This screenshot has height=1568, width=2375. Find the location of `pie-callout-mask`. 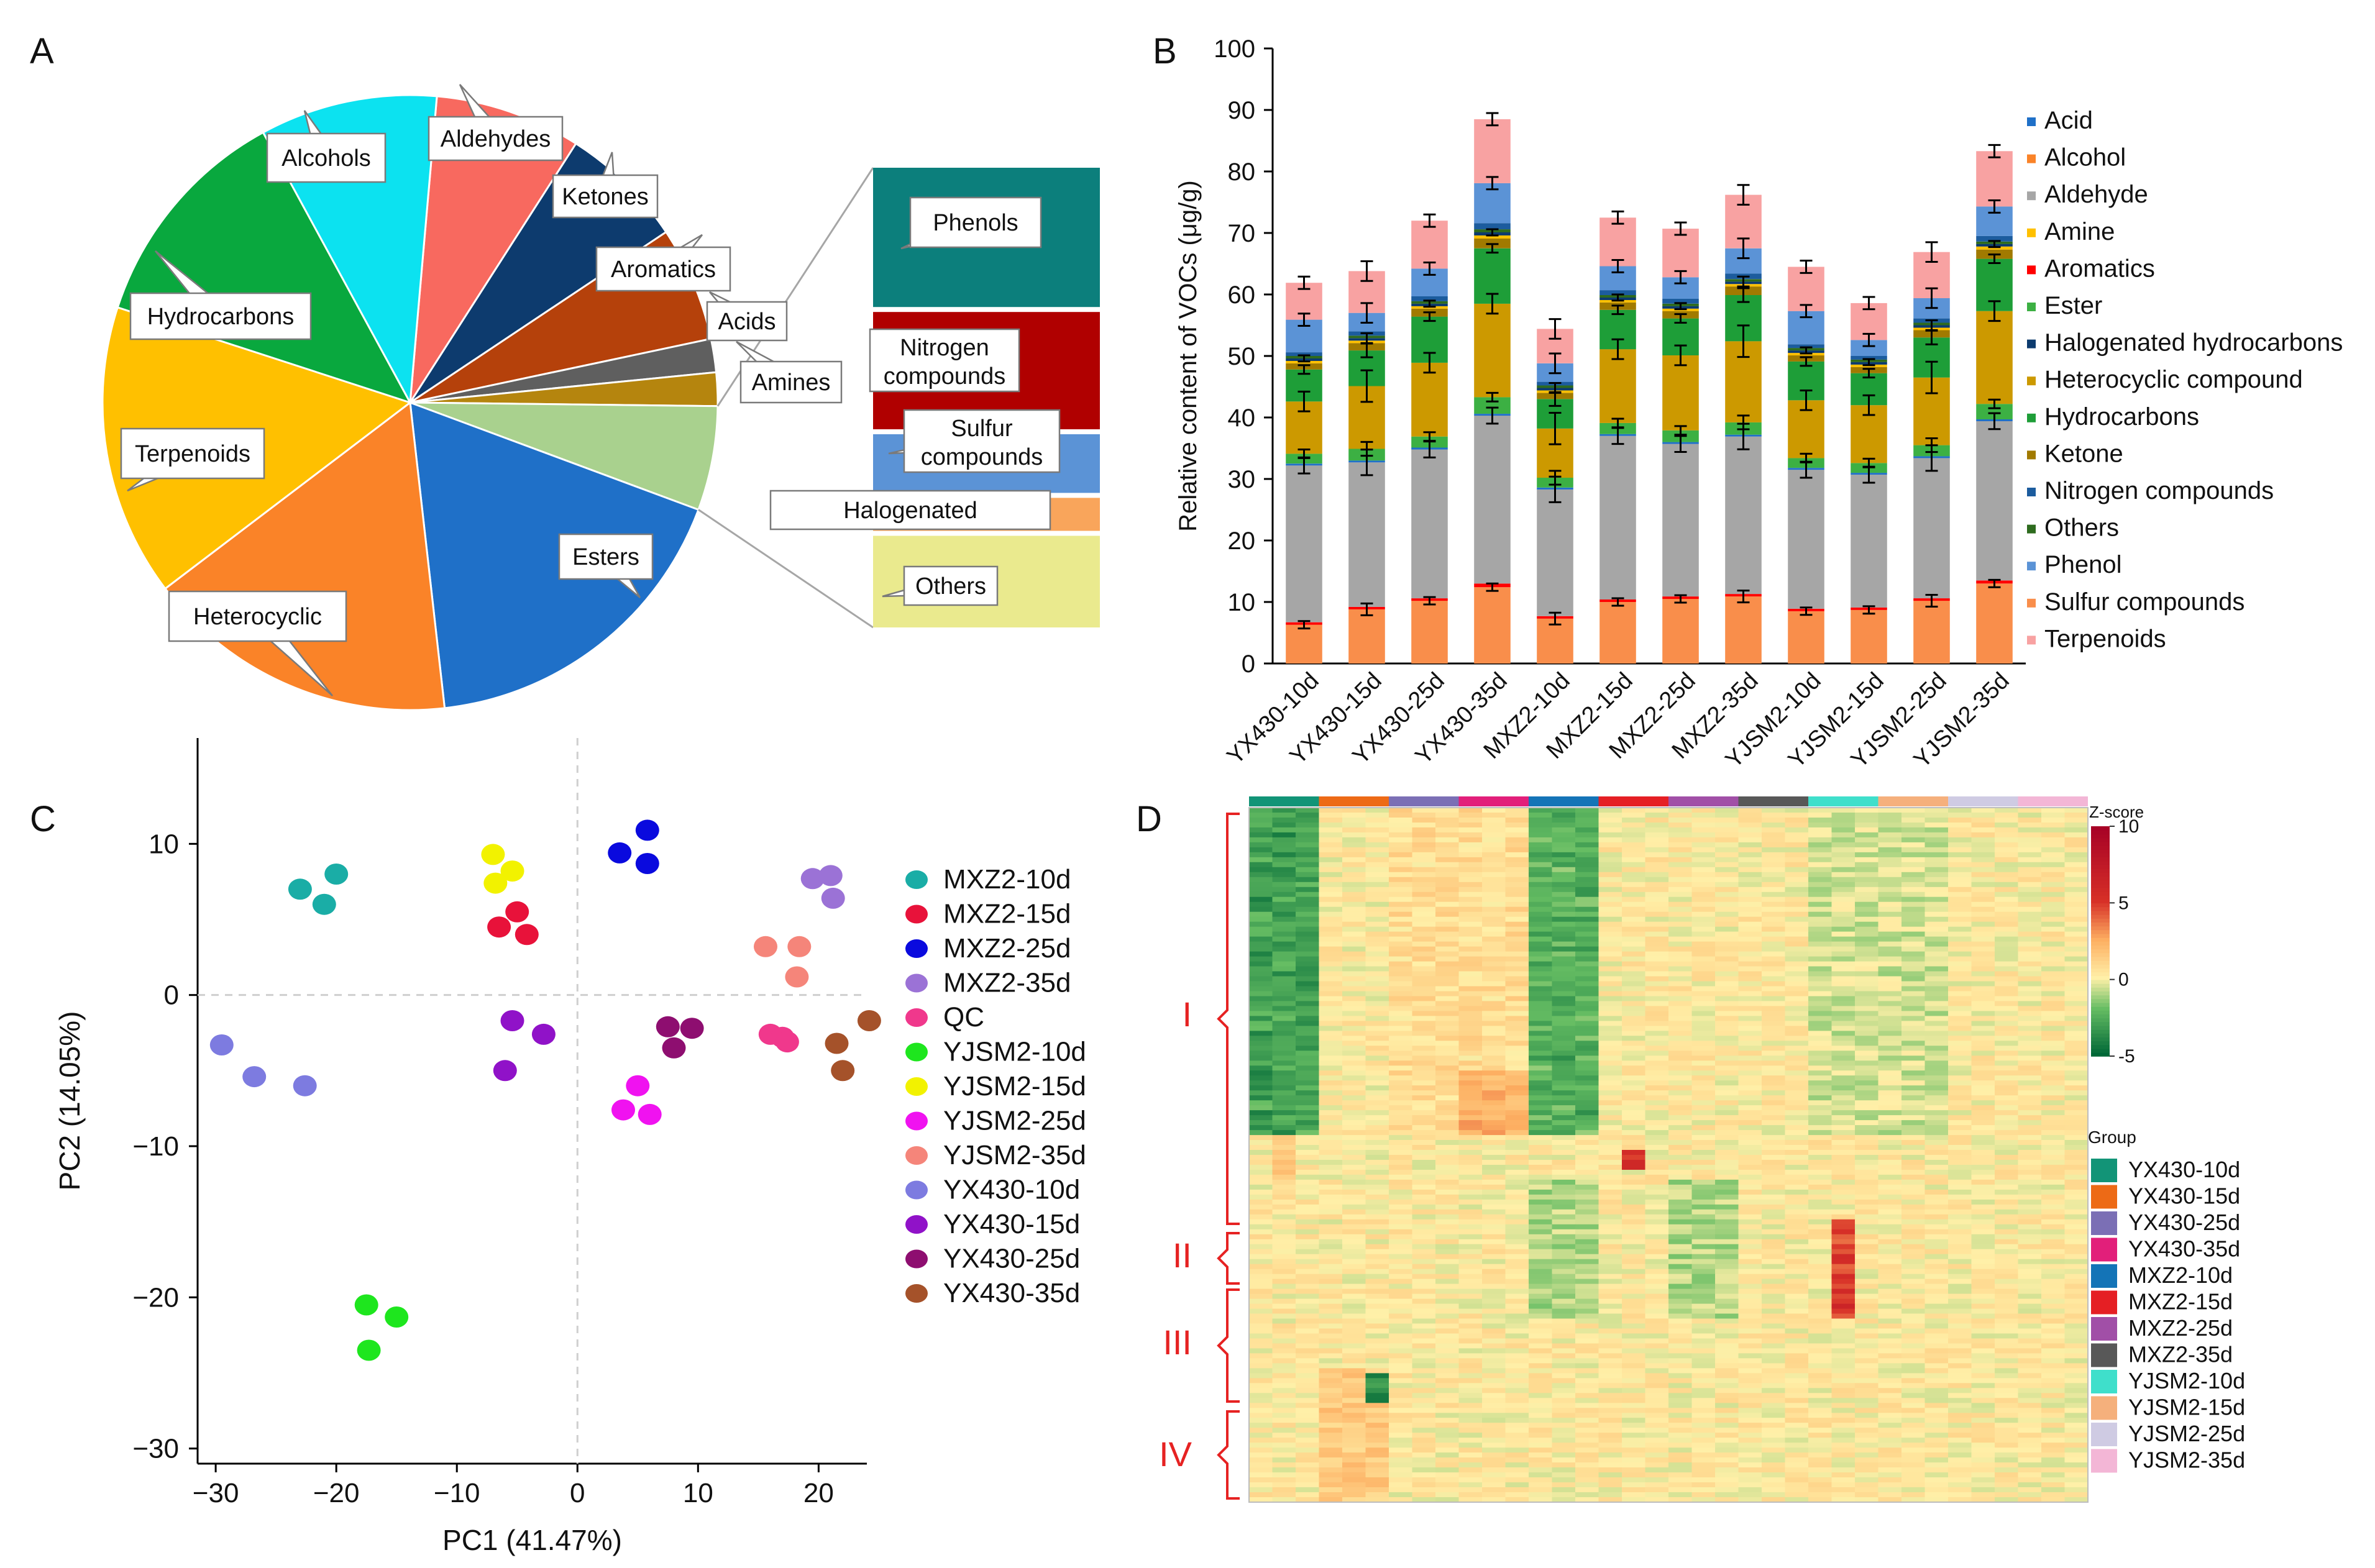

pie-callout-mask is located at coordinates (605, 556).